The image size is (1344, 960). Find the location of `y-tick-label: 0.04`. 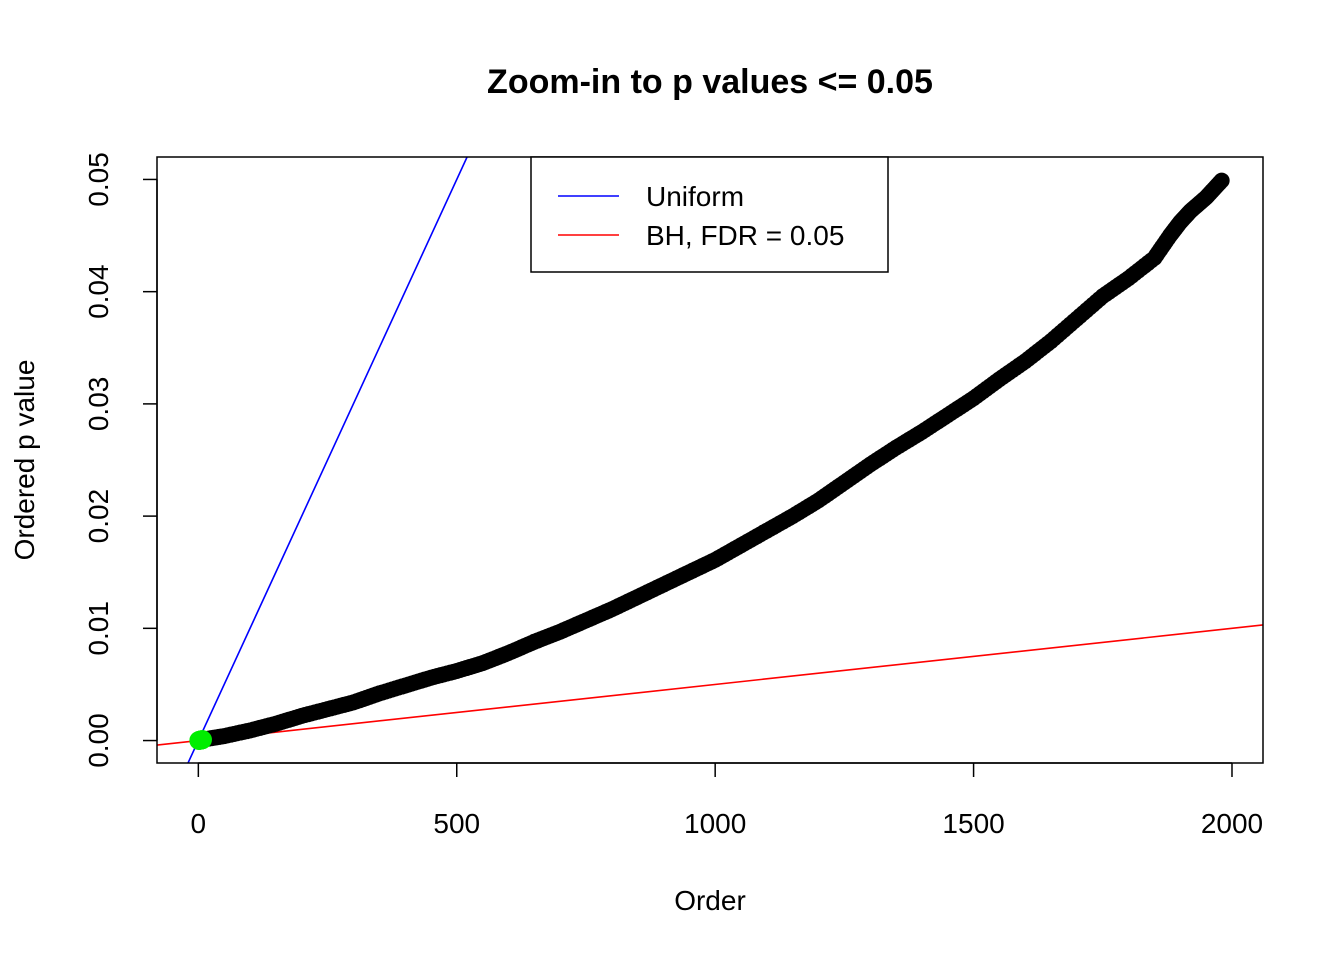

y-tick-label: 0.04 is located at coordinates (98, 291).